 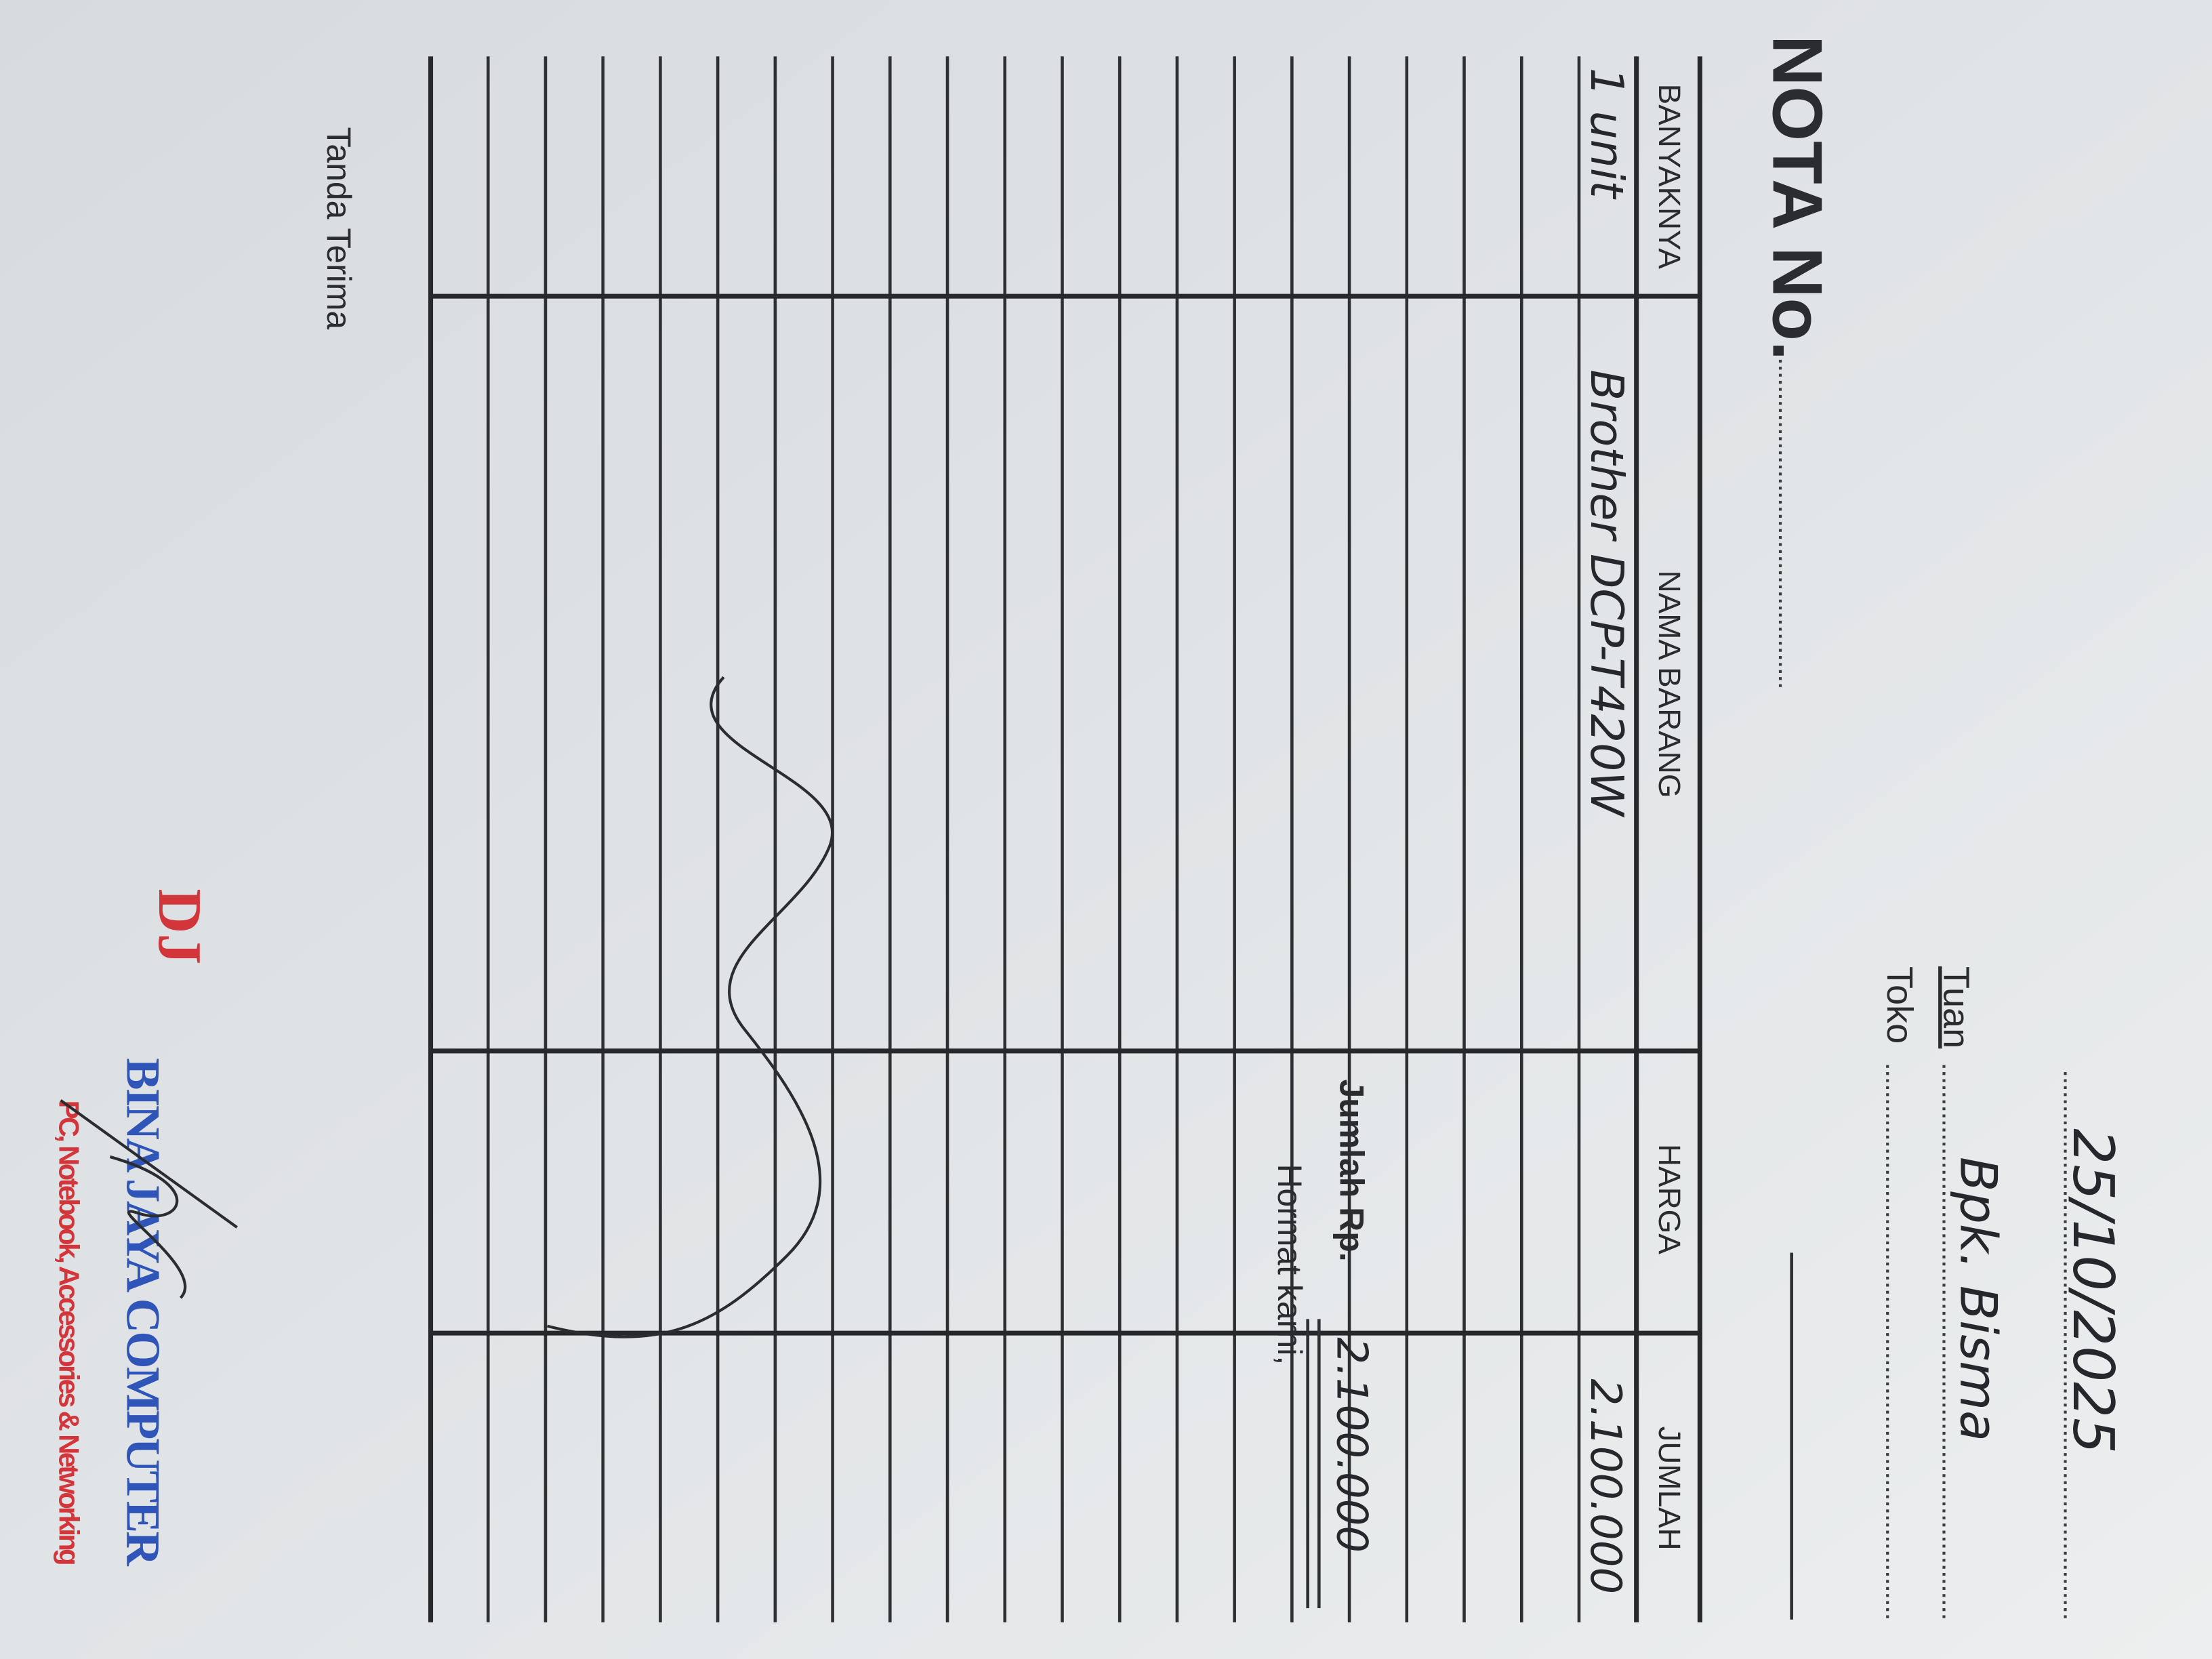 I want to click on cell-item: Brother DCP-T420W, so click(x=1606, y=593).